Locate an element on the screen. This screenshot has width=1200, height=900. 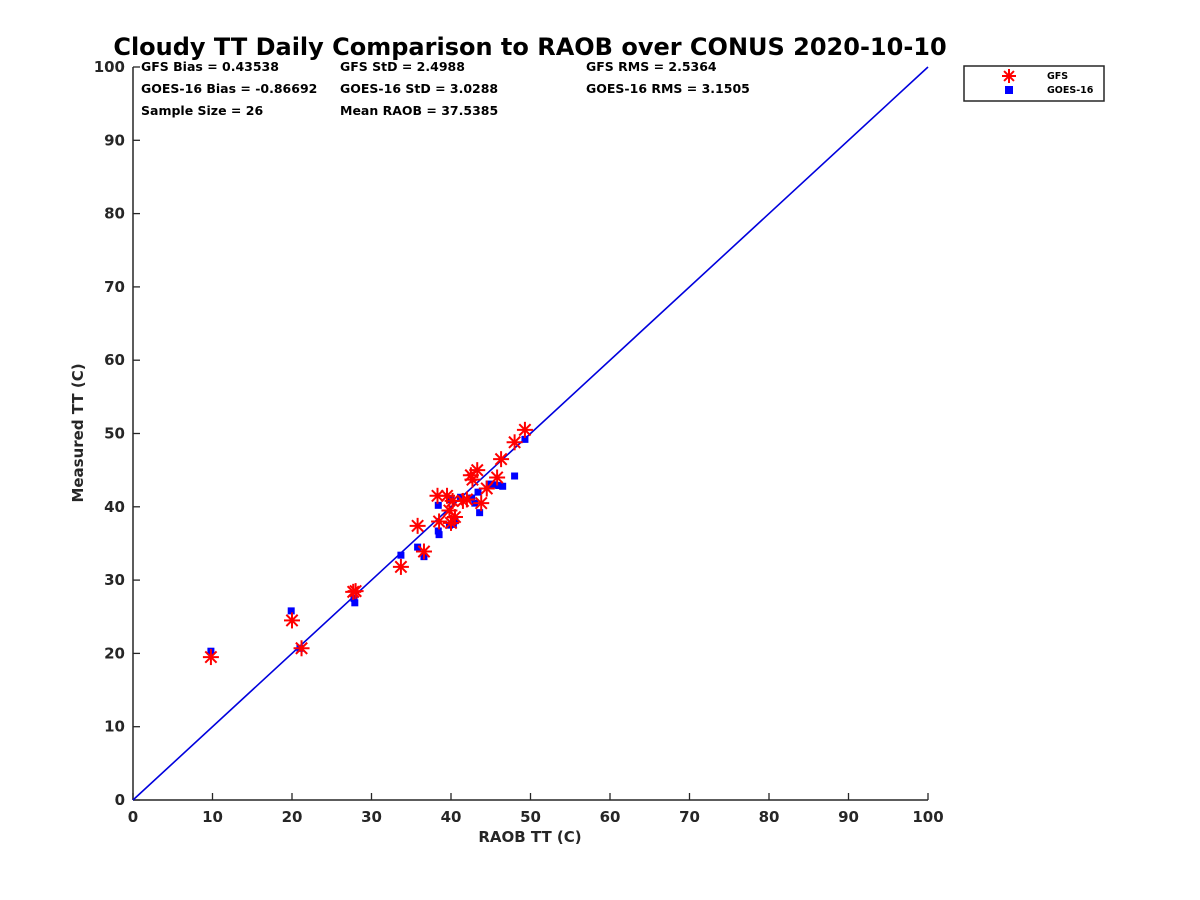
x-tick-label: 50 is located at coordinates (530, 817).